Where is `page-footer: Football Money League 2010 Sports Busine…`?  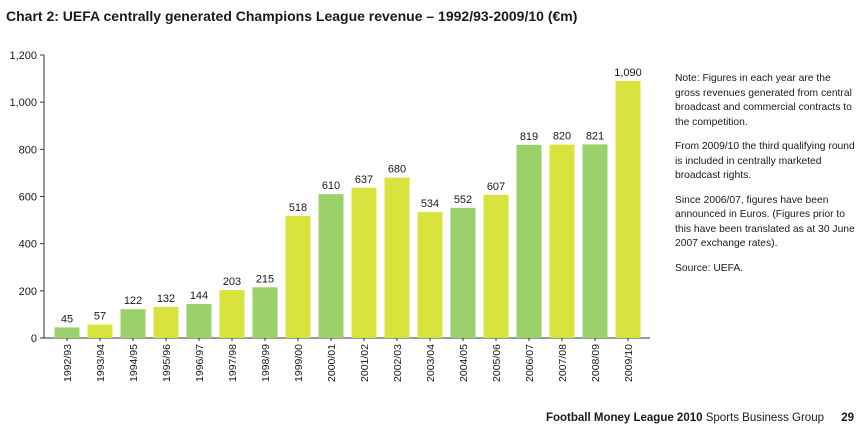 page-footer: Football Money League 2010 Sports Busine… is located at coordinates (700, 418).